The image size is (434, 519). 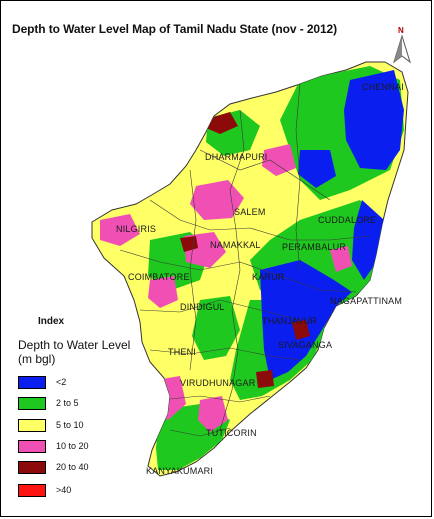 I want to click on zone-10to20-east, so click(x=341, y=259).